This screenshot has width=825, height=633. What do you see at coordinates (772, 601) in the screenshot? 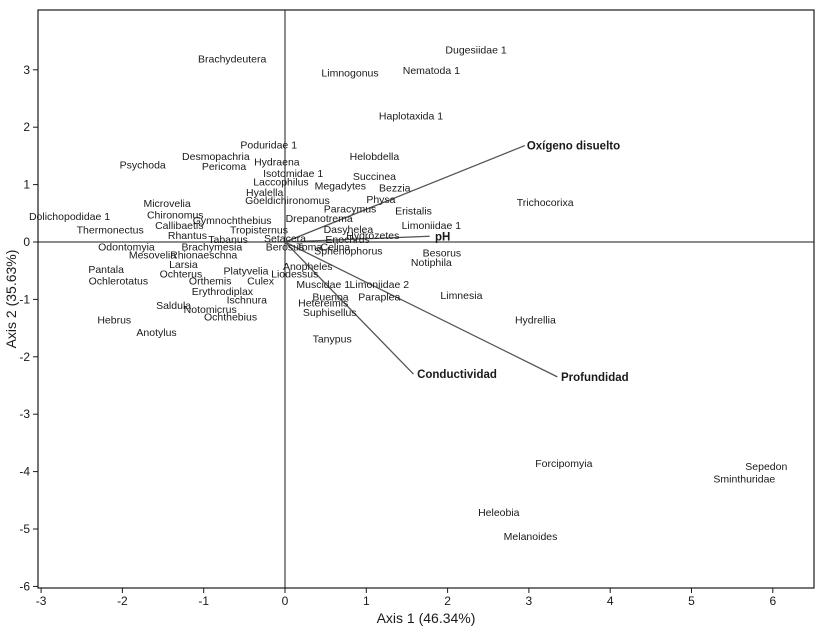
I see `x-tick-label: 6` at bounding box center [772, 601].